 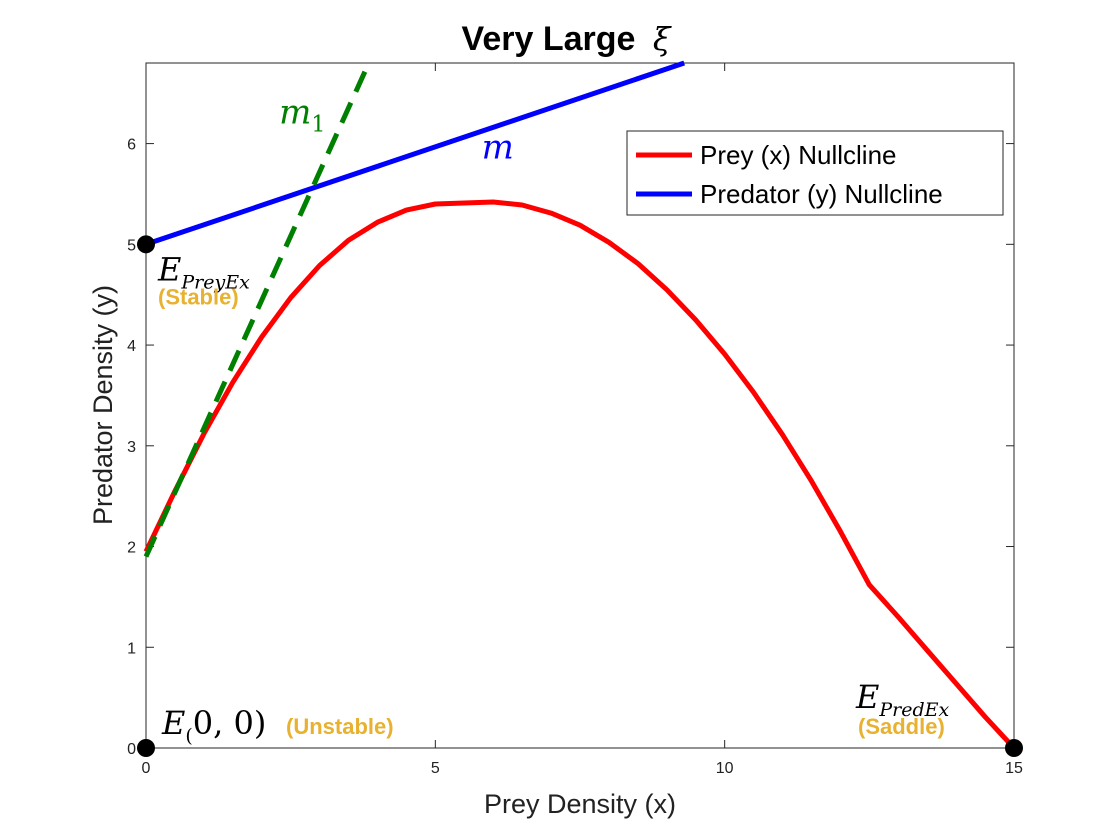 What do you see at coordinates (902, 699) in the screenshot?
I see `equilibrium-label: EPredEx` at bounding box center [902, 699].